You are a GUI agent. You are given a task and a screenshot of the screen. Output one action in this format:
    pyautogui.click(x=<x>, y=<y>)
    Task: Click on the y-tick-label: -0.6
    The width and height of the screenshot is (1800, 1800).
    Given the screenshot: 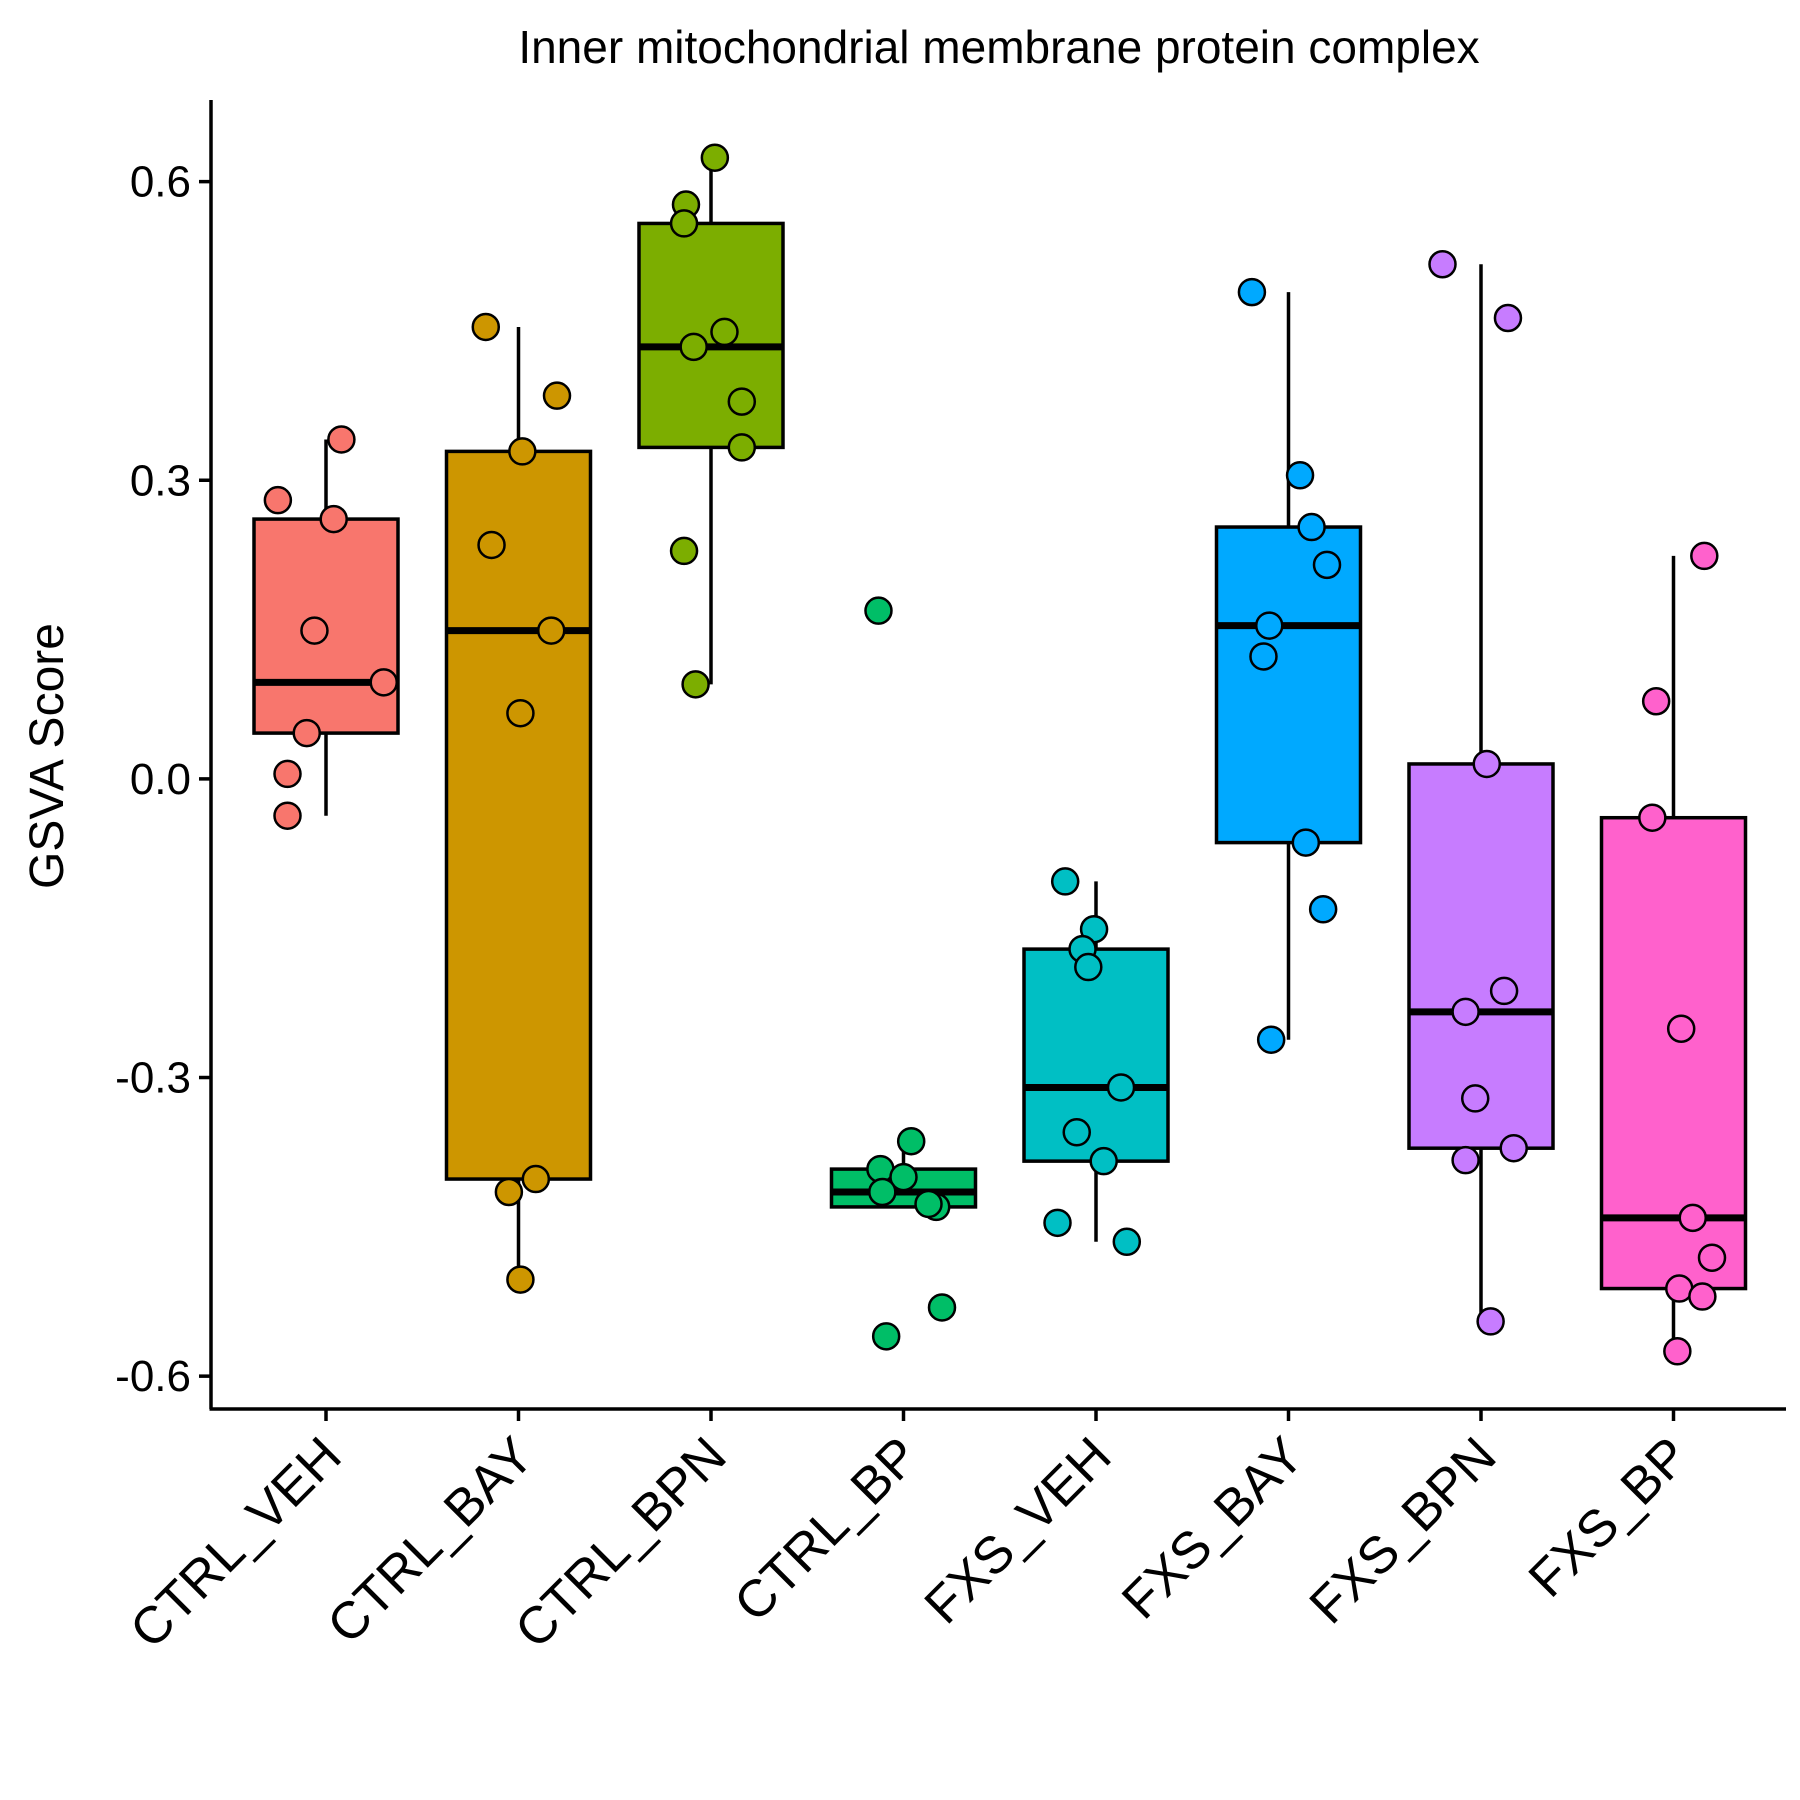 What is the action you would take?
    pyautogui.click(x=153, y=1376)
    